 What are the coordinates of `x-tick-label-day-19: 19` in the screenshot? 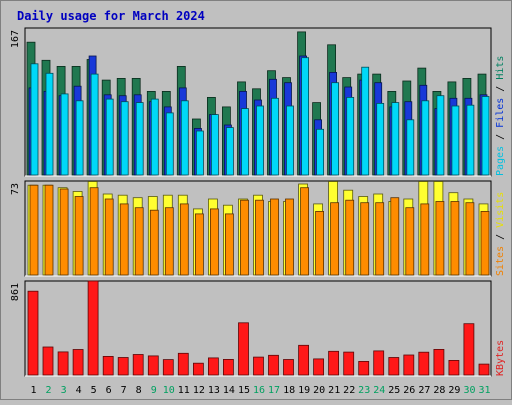 It's located at (304, 390).